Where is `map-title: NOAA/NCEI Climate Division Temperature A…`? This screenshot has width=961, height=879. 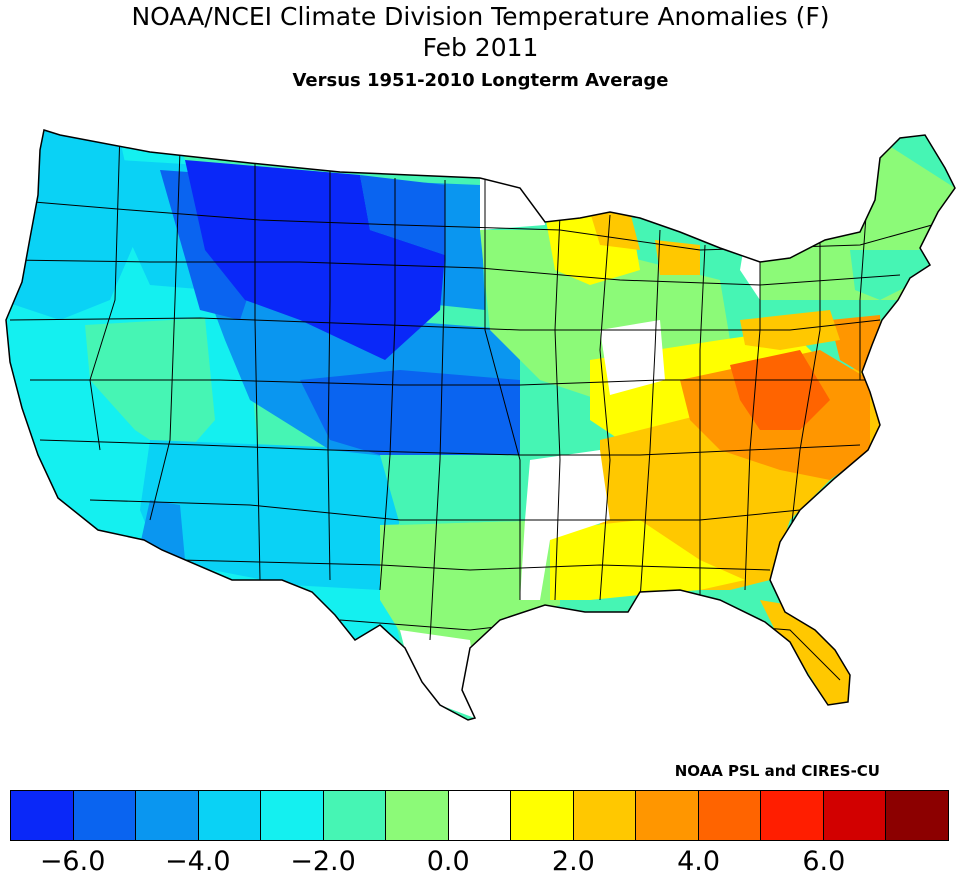
map-title: NOAA/NCEI Climate Division Temperature A… is located at coordinates (480, 16).